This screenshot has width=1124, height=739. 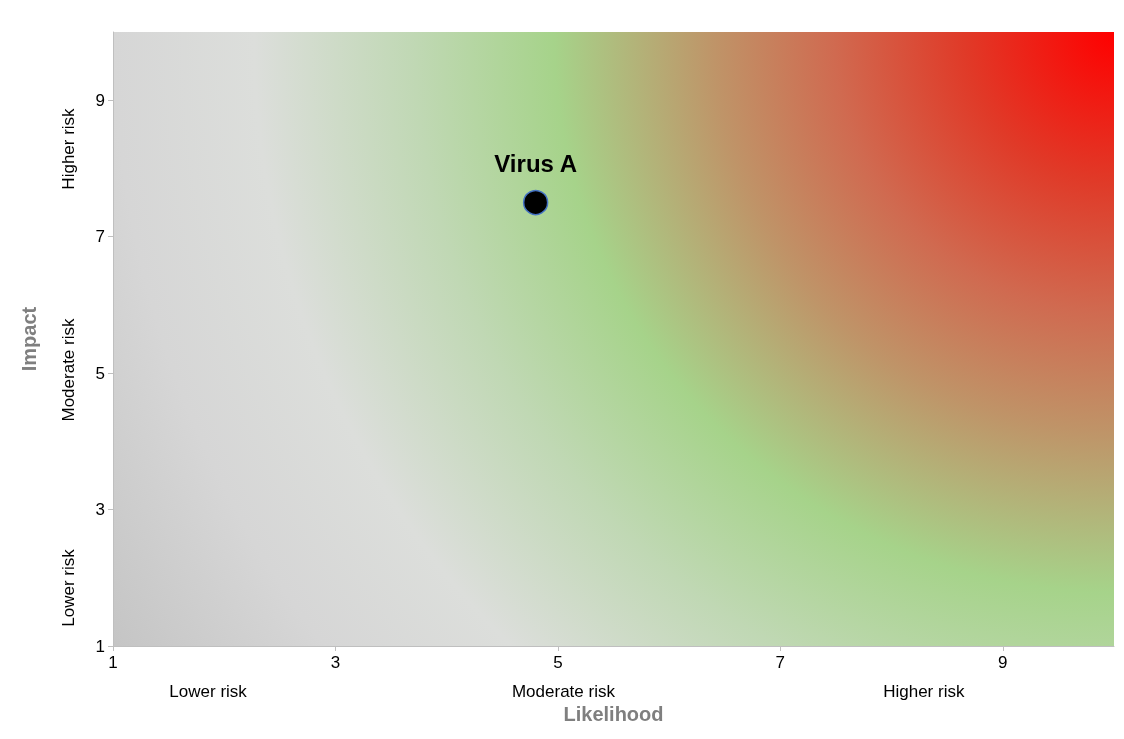 I want to click on x-axis-title: Likelihood, so click(x=613, y=714).